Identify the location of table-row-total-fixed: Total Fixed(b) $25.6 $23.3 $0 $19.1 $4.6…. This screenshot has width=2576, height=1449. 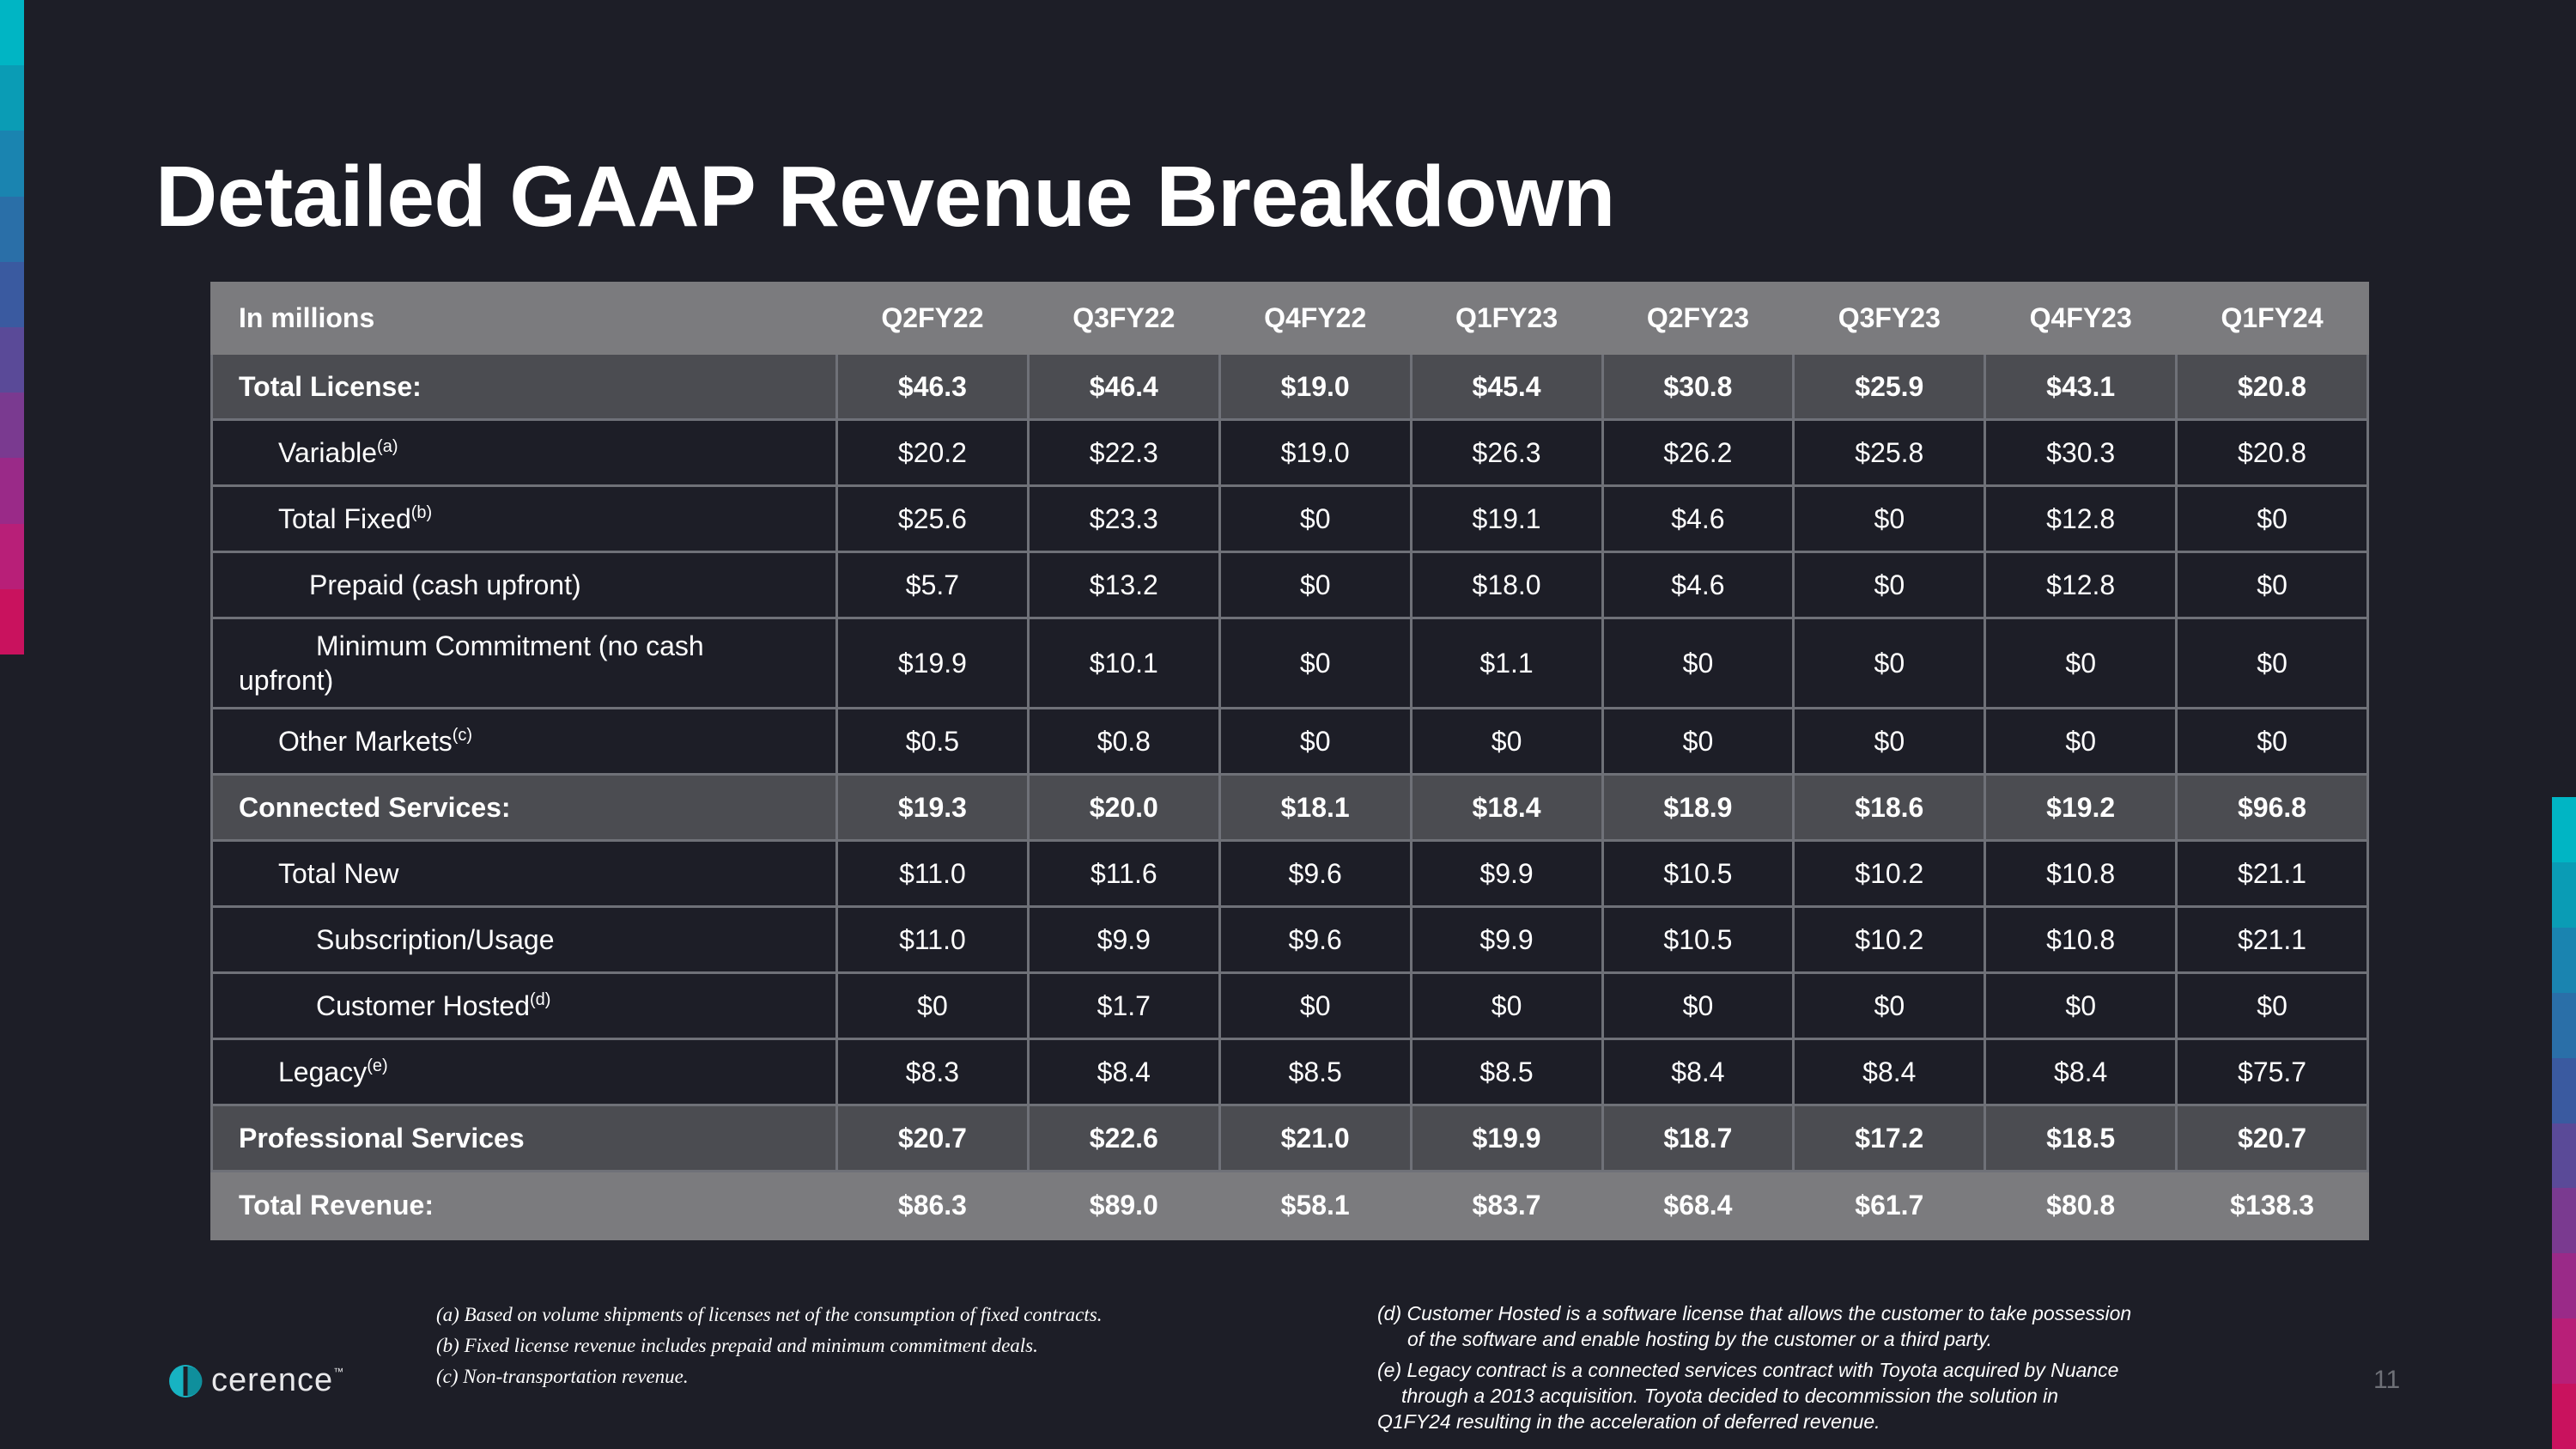
(1290, 518).